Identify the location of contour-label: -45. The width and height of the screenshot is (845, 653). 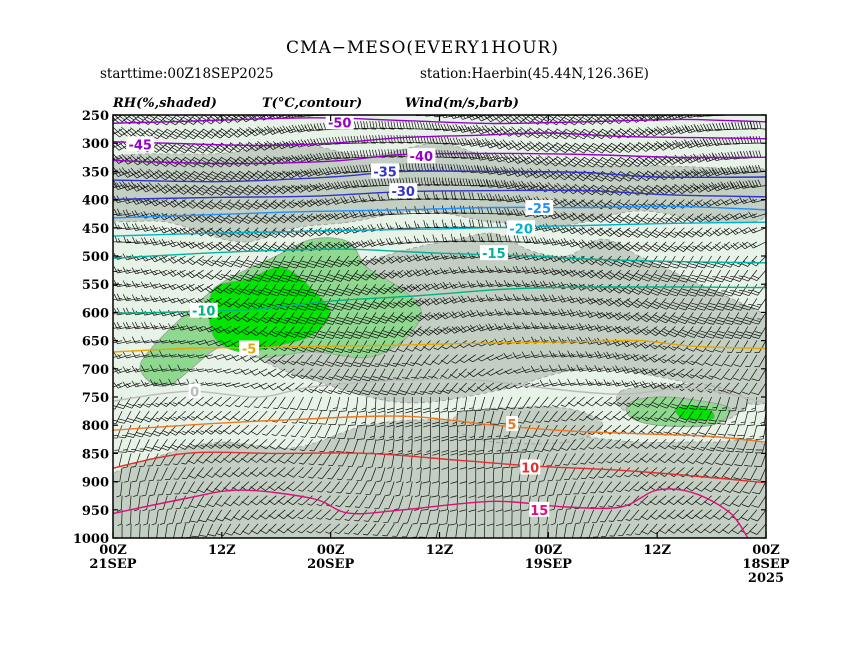
(140, 145).